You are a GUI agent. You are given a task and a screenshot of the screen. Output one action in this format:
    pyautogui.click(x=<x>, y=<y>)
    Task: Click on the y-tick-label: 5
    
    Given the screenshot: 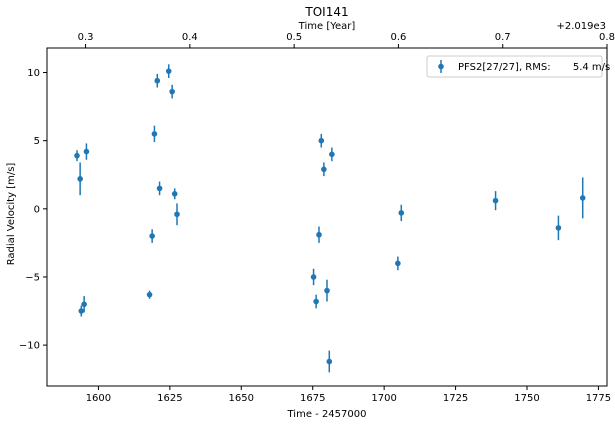 What is the action you would take?
    pyautogui.click(x=37, y=141)
    